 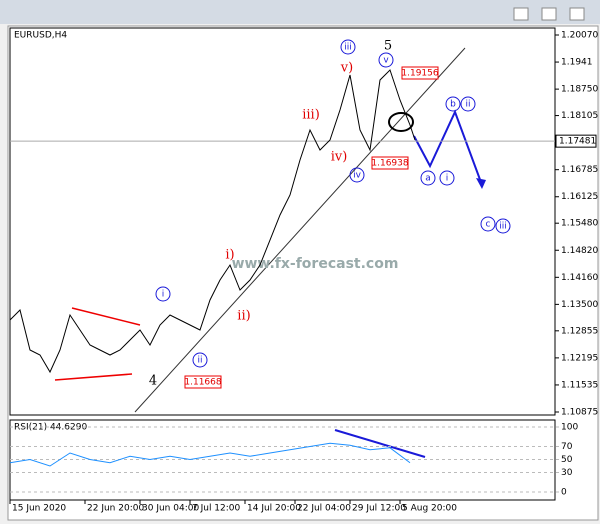 I want to click on wave-label: iv), so click(x=339, y=157).